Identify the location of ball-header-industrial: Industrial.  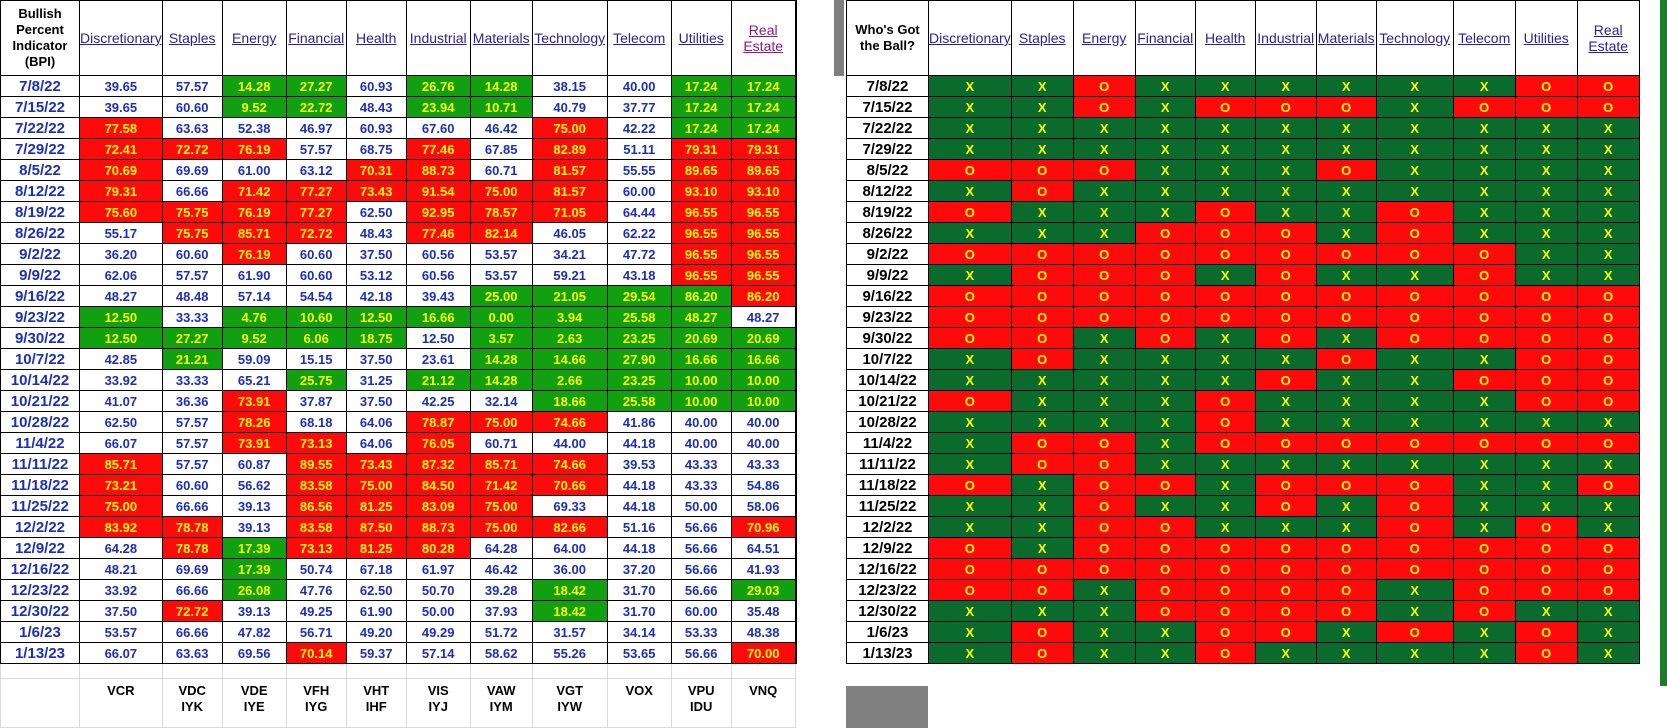
(1285, 38).